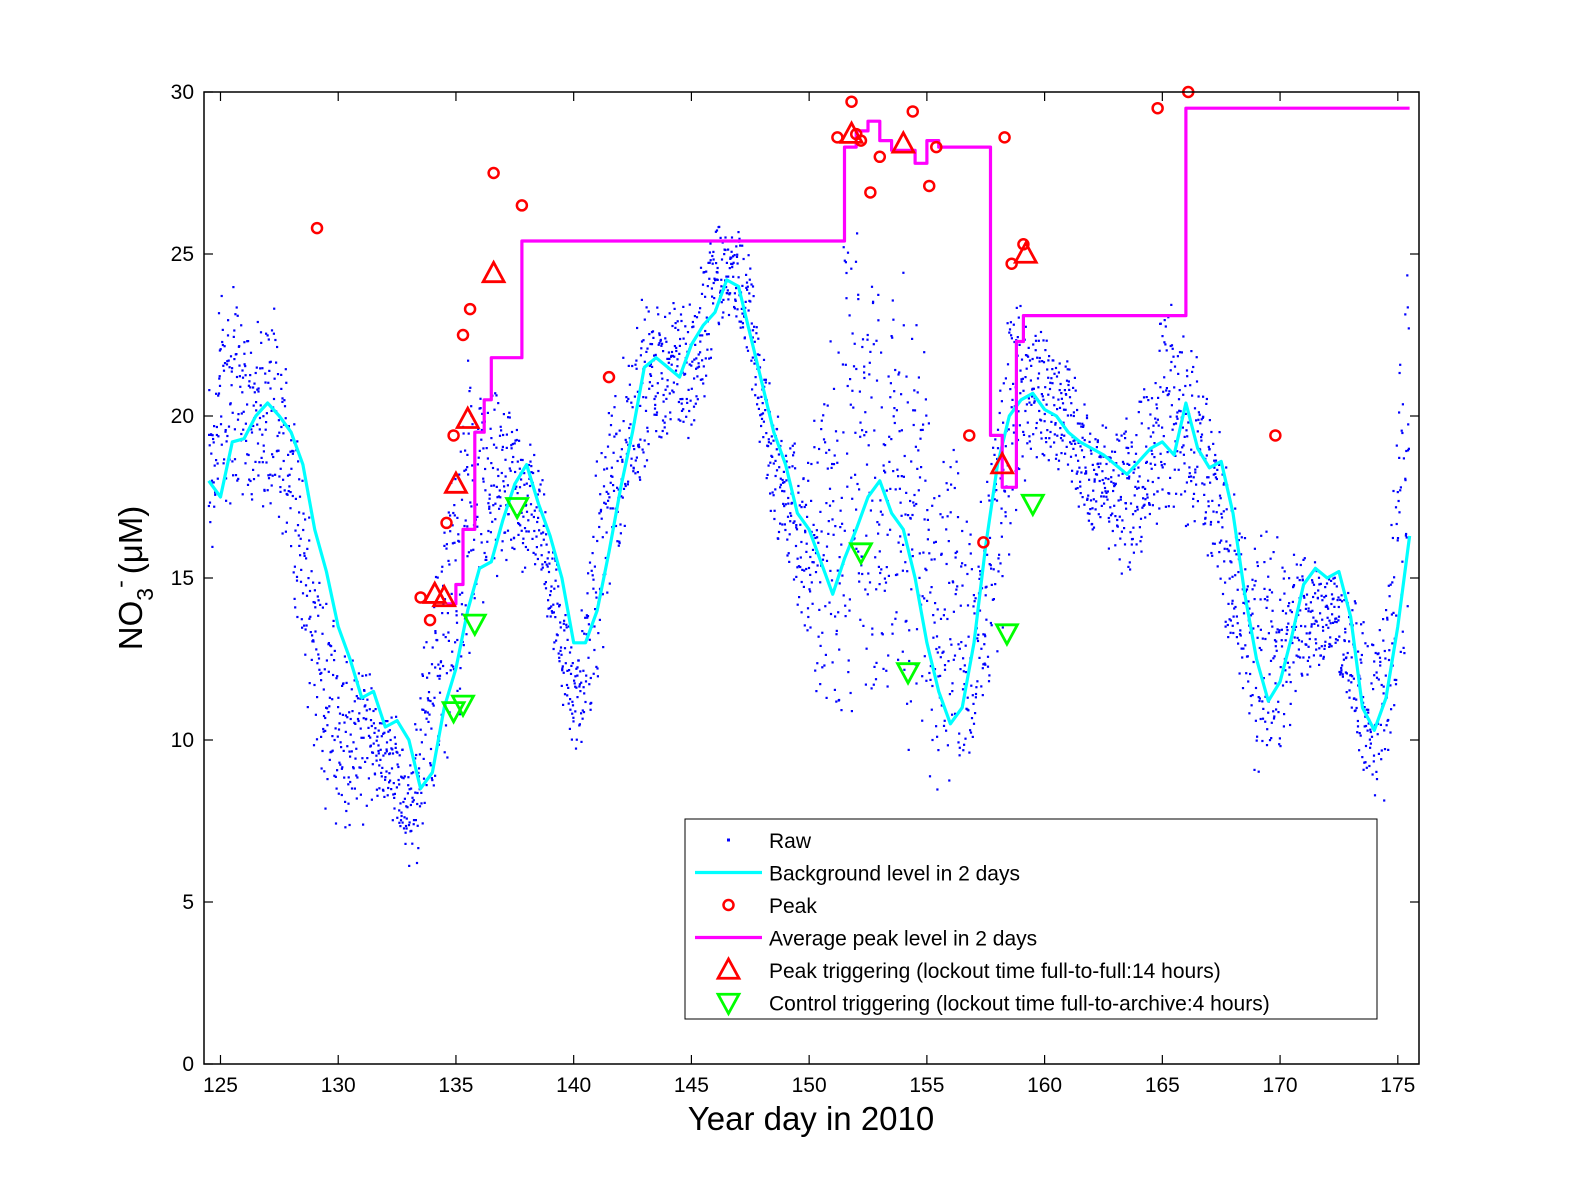 Image resolution: width=1575 pixels, height=1200 pixels. Describe the element at coordinates (188, 1064) in the screenshot. I see `y-tick-label: 0` at that location.